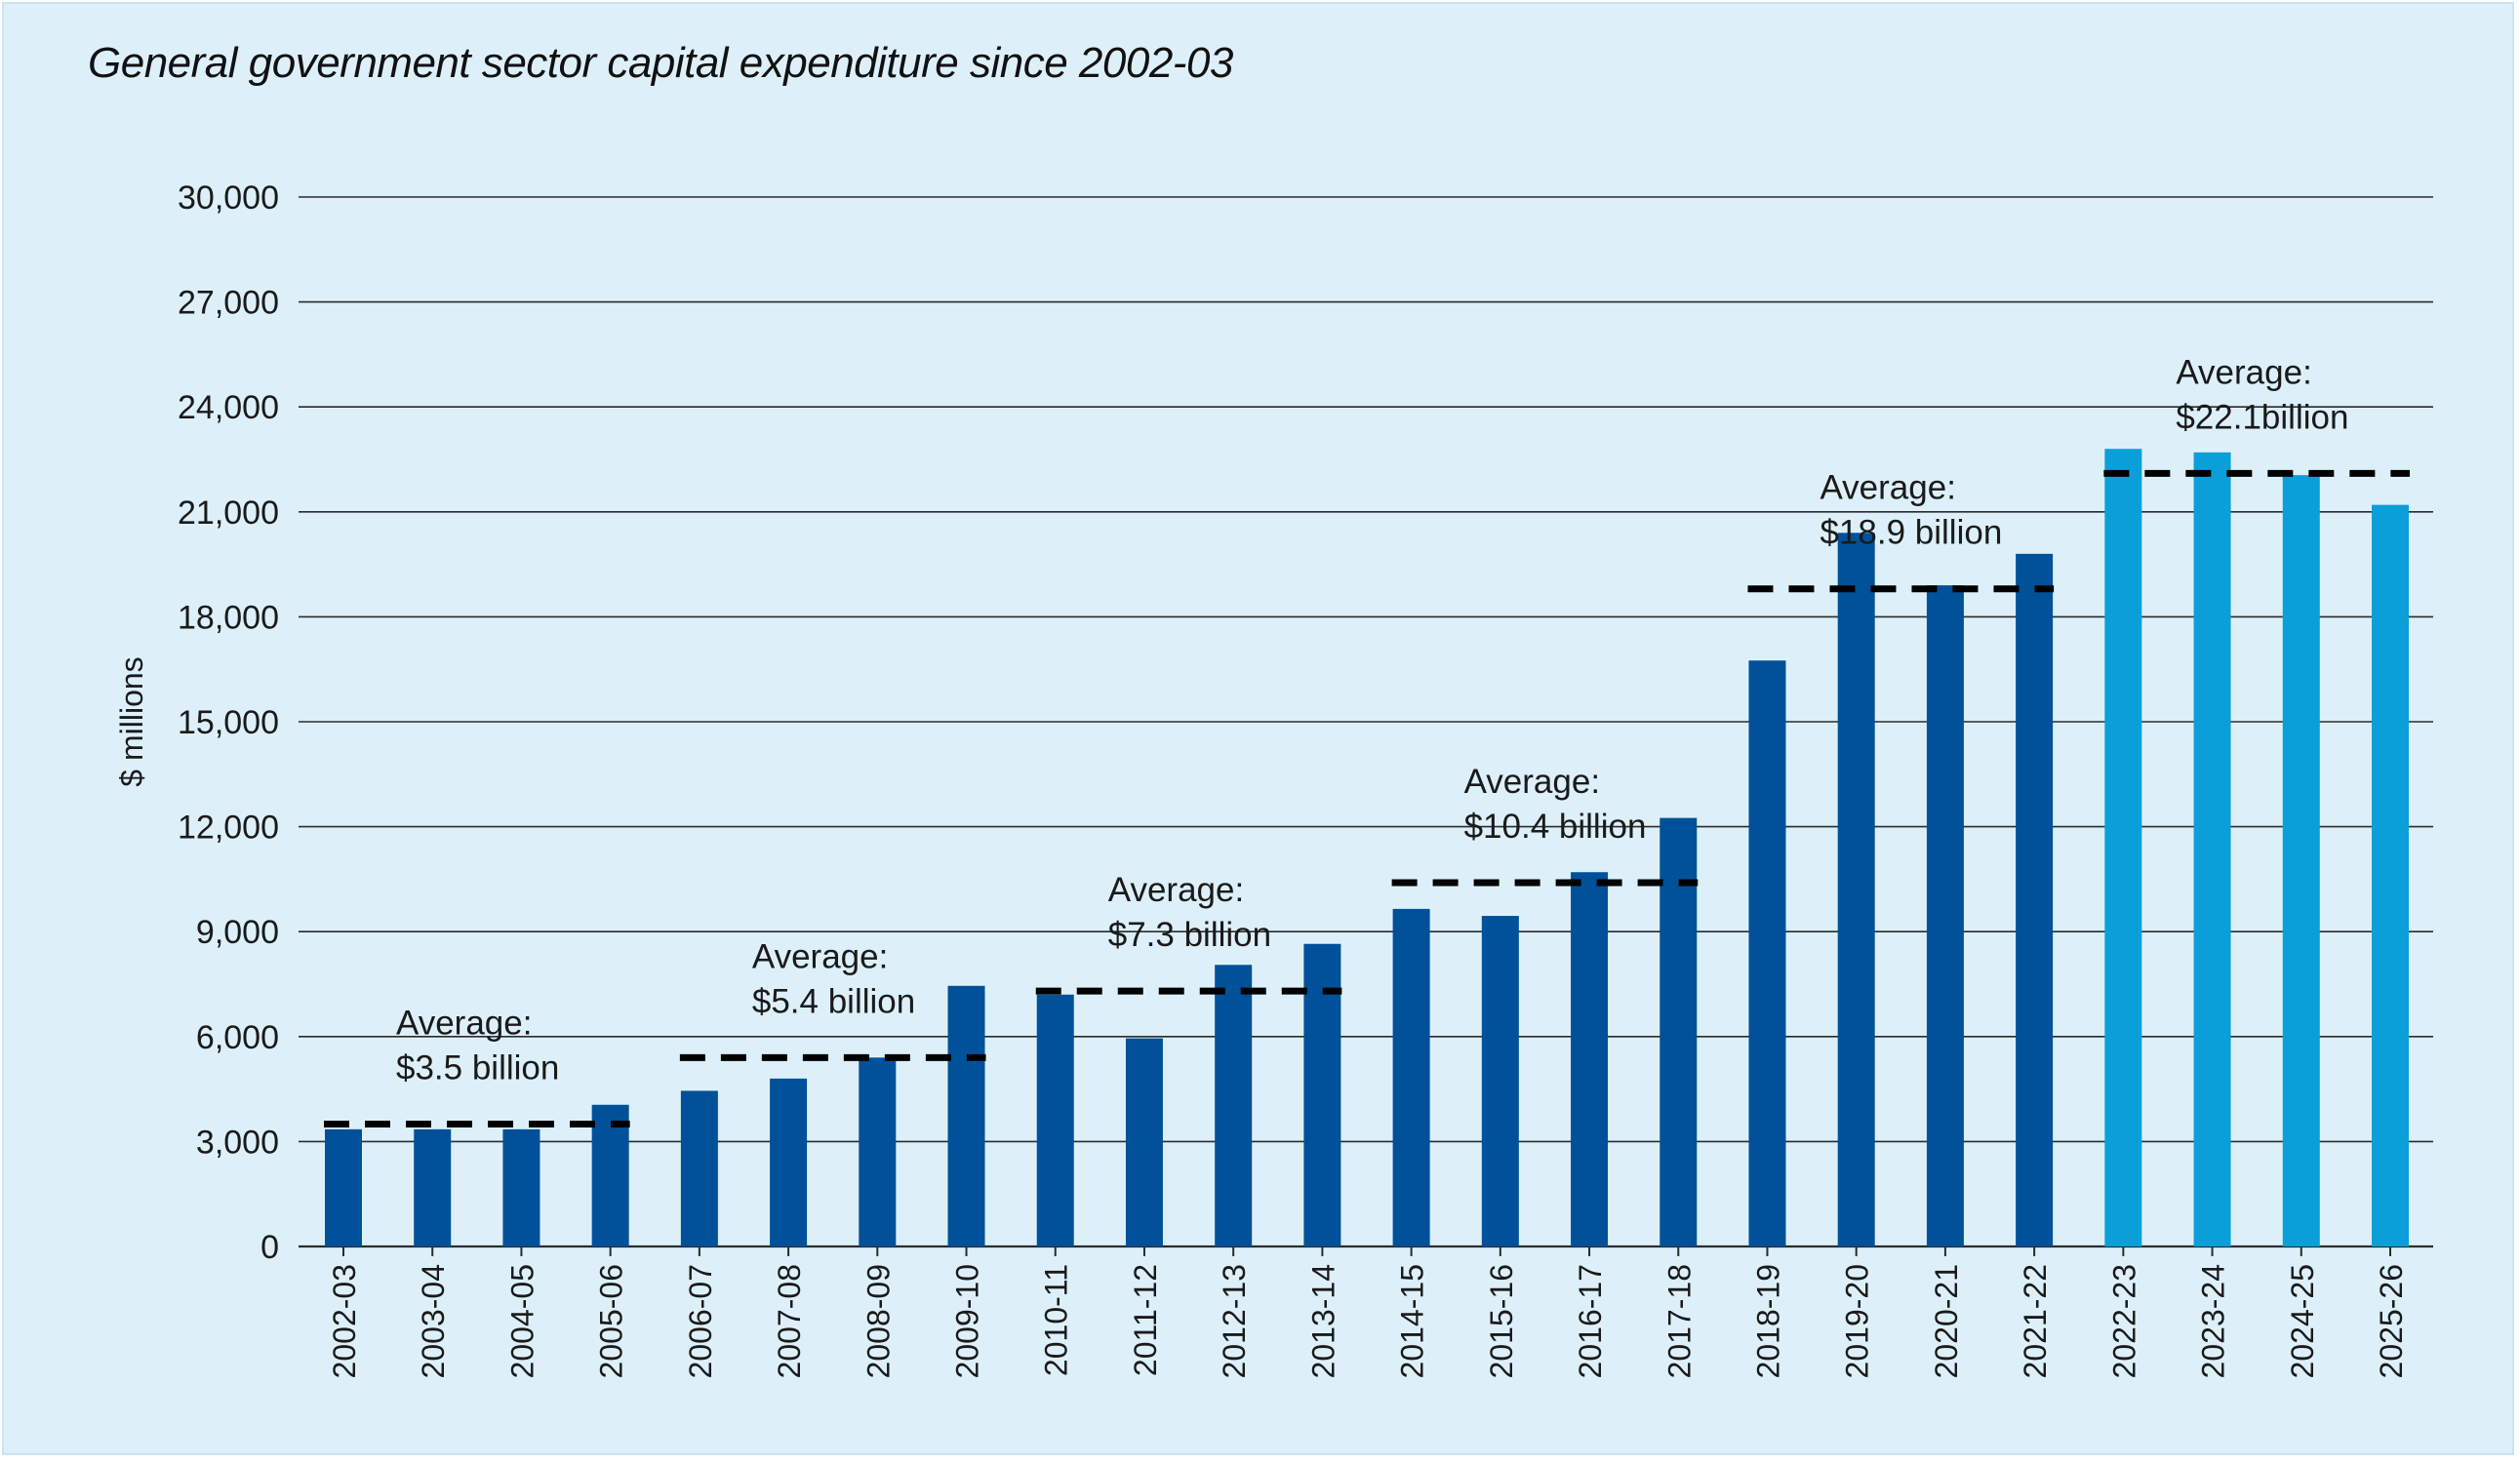 This screenshot has width=2520, height=1463. What do you see at coordinates (2302, 1321) in the screenshot?
I see `x-tick-label: 2024-25` at bounding box center [2302, 1321].